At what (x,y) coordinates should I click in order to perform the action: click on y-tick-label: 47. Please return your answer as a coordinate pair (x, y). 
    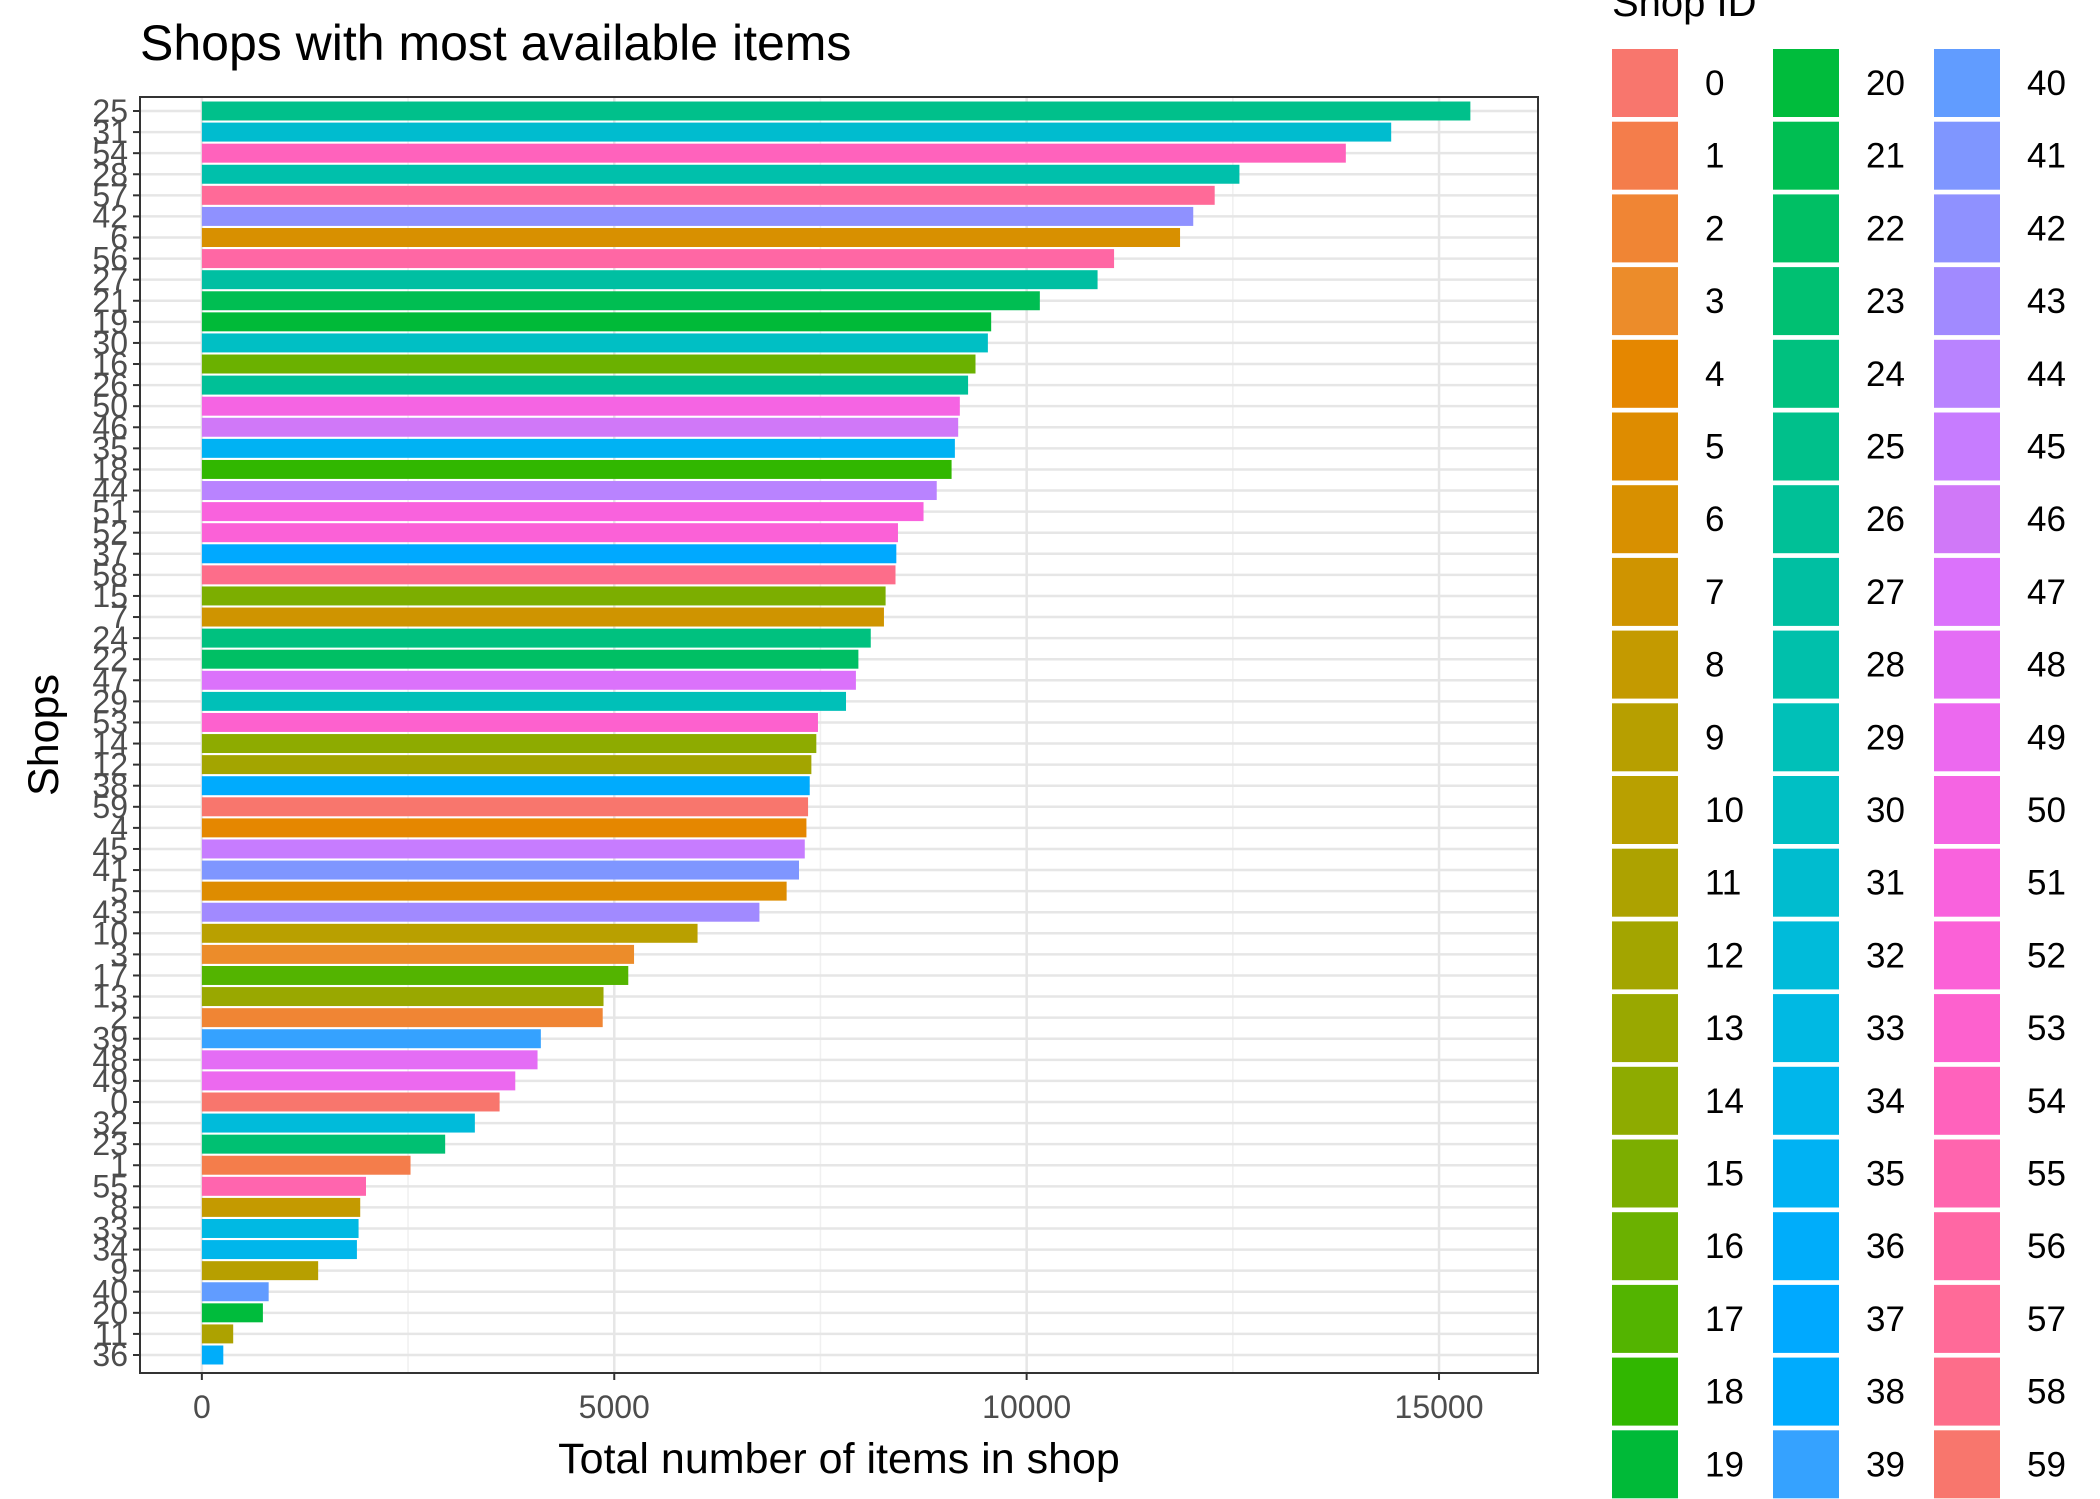
    Looking at the image, I should click on (110, 680).